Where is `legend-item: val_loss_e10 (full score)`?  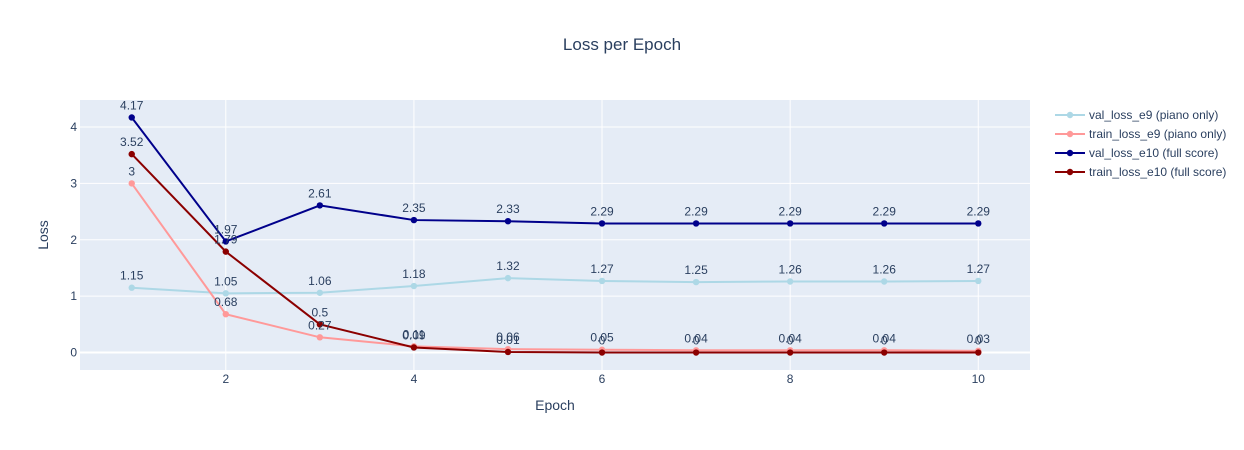
legend-item: val_loss_e10 (full score) is located at coordinates (1136, 153).